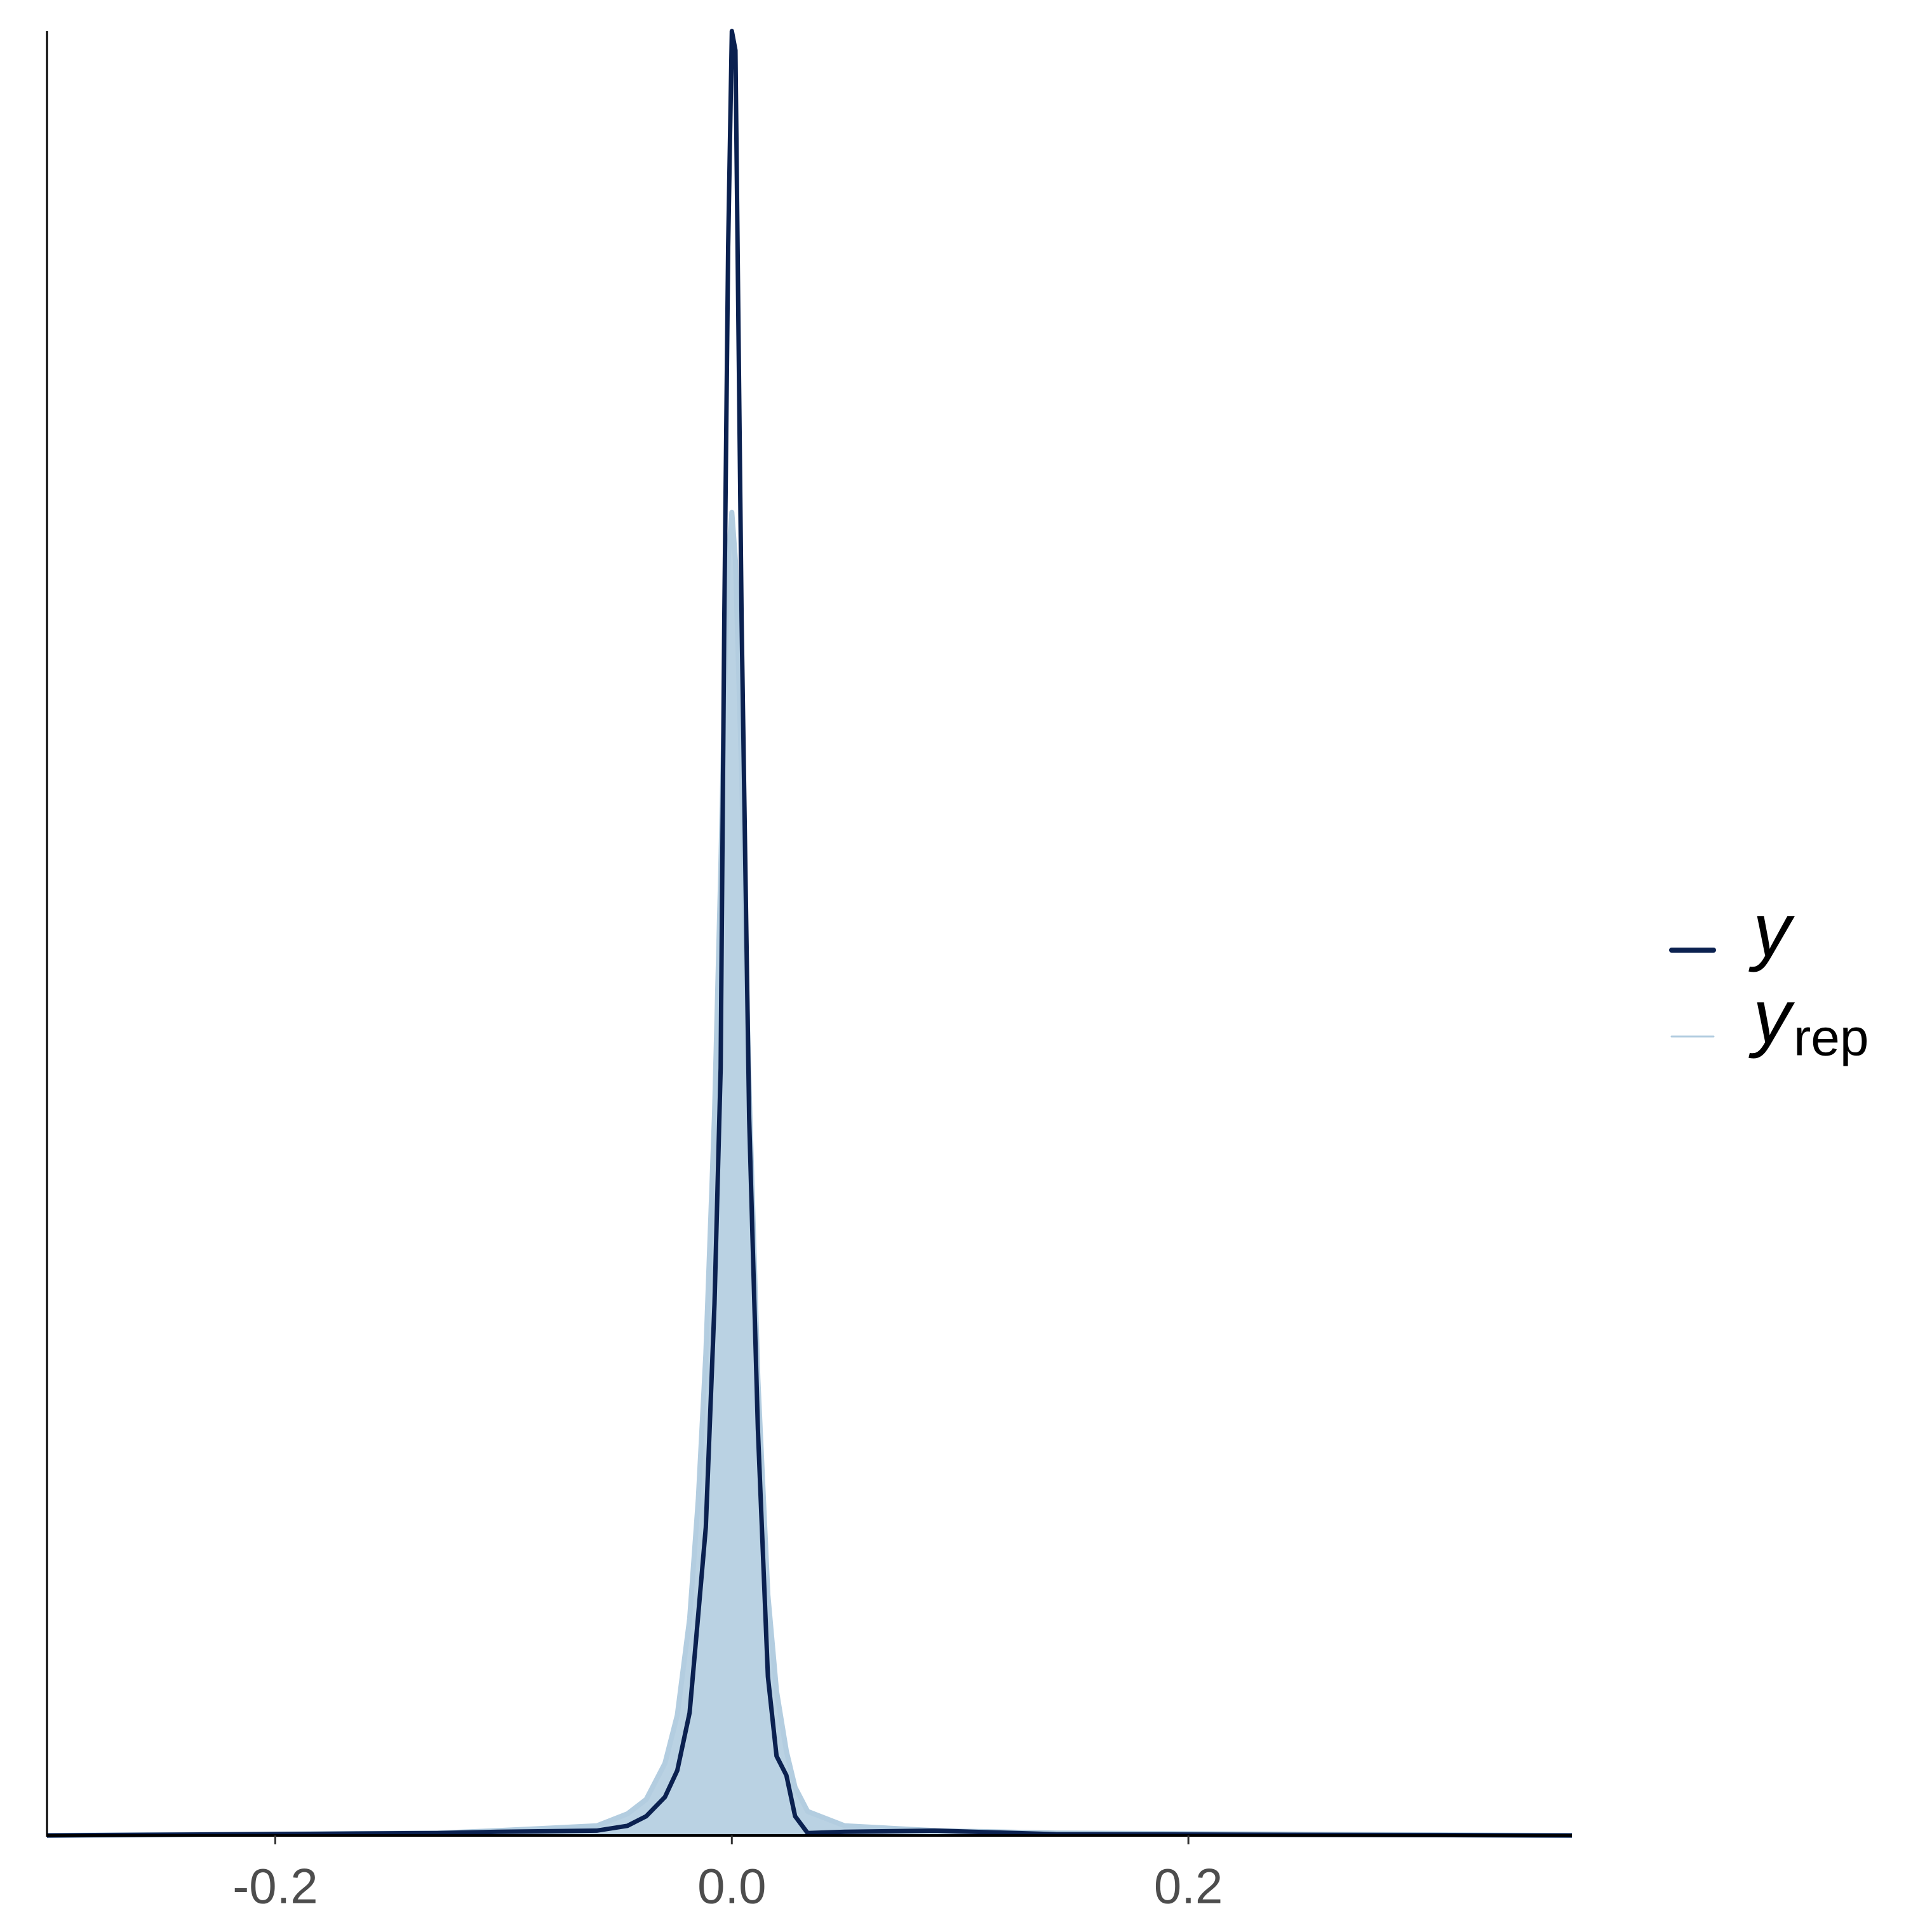 This screenshot has width=1932, height=1932. I want to click on x-tick-label: 0.2, so click(1188, 1886).